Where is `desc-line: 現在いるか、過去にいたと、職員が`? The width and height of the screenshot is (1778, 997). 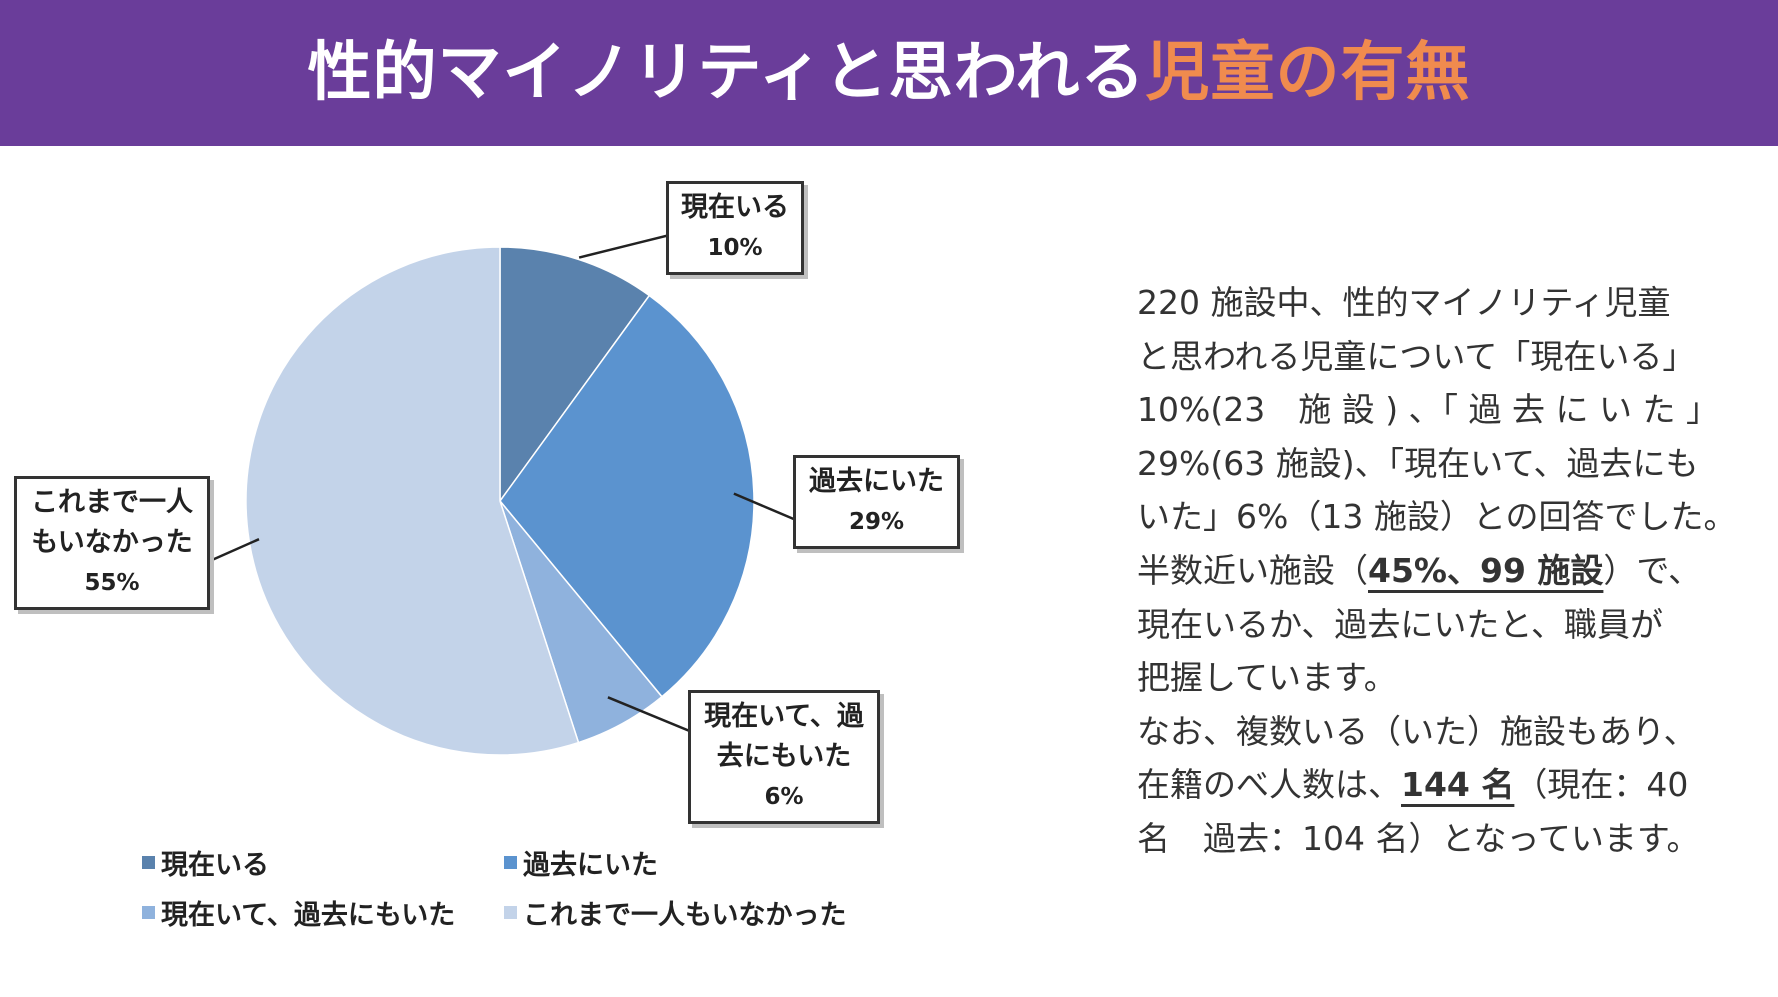
desc-line: 現在いるか、過去にいたと、職員が is located at coordinates (1400, 624).